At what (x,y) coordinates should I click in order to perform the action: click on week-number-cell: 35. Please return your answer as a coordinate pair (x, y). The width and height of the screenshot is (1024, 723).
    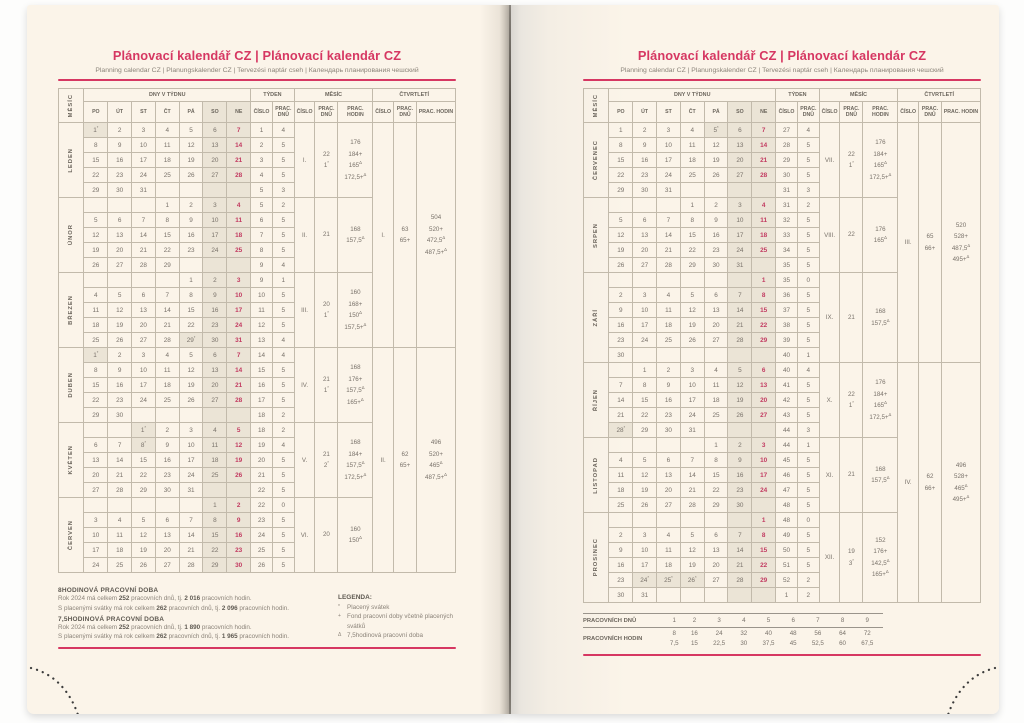
    Looking at the image, I should click on (786, 265).